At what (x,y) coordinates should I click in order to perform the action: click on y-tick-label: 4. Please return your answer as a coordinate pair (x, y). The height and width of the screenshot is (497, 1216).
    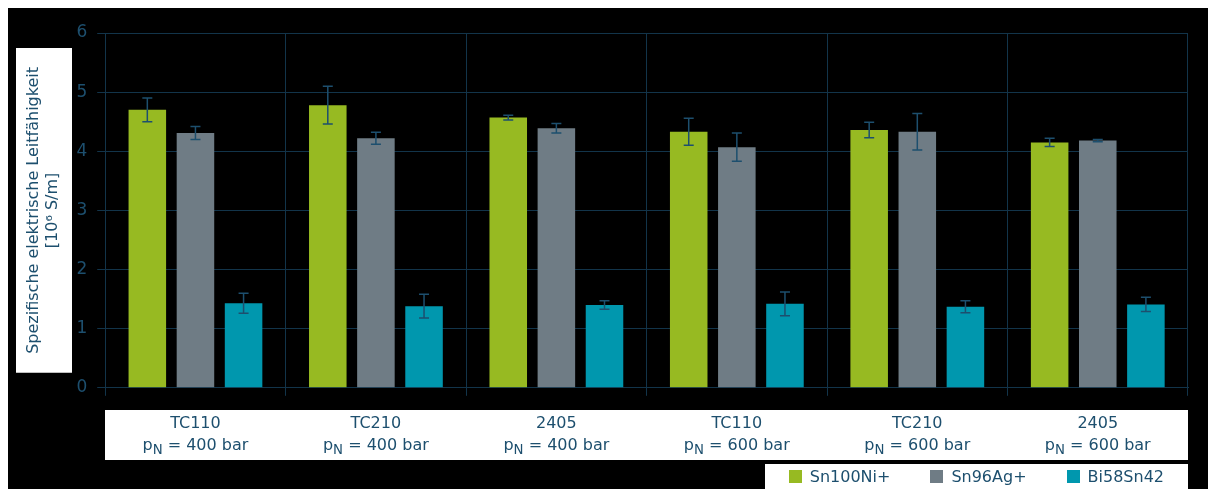
    Looking at the image, I should click on (82, 149).